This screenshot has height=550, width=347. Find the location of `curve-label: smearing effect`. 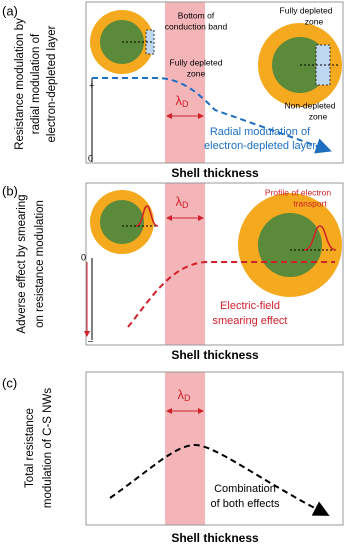

curve-label: smearing effect is located at coordinates (249, 321).